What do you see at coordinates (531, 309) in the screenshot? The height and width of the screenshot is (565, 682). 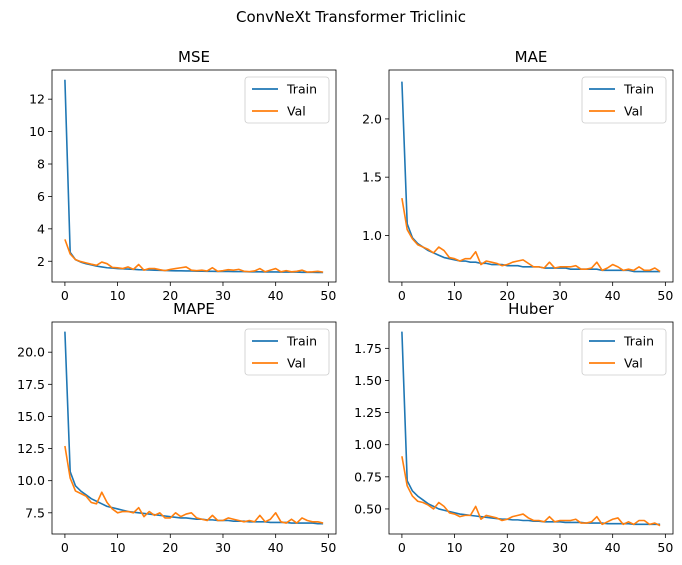 I see `subplot-title: Huber` at bounding box center [531, 309].